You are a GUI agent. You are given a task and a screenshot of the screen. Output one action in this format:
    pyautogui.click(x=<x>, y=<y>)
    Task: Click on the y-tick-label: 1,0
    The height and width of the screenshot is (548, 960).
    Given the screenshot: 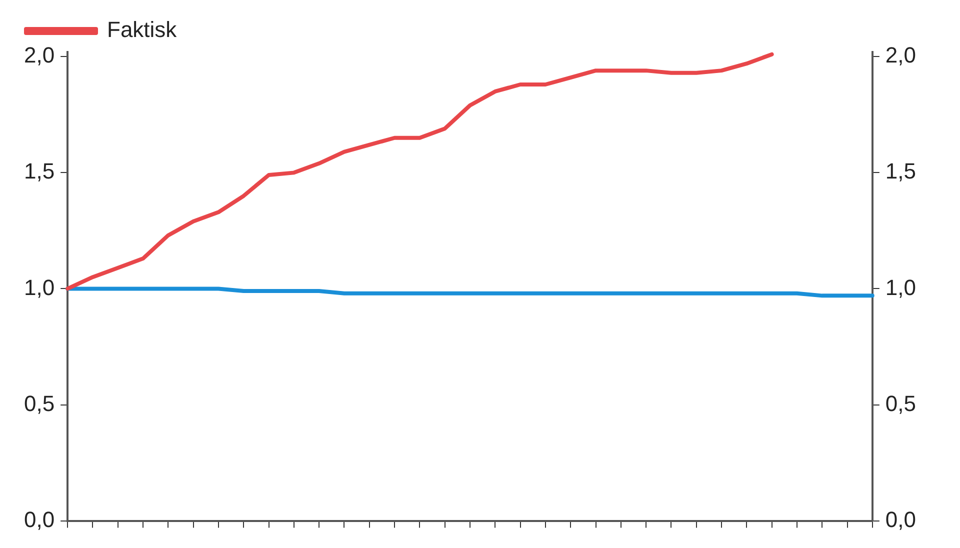 What is the action you would take?
    pyautogui.click(x=39, y=287)
    